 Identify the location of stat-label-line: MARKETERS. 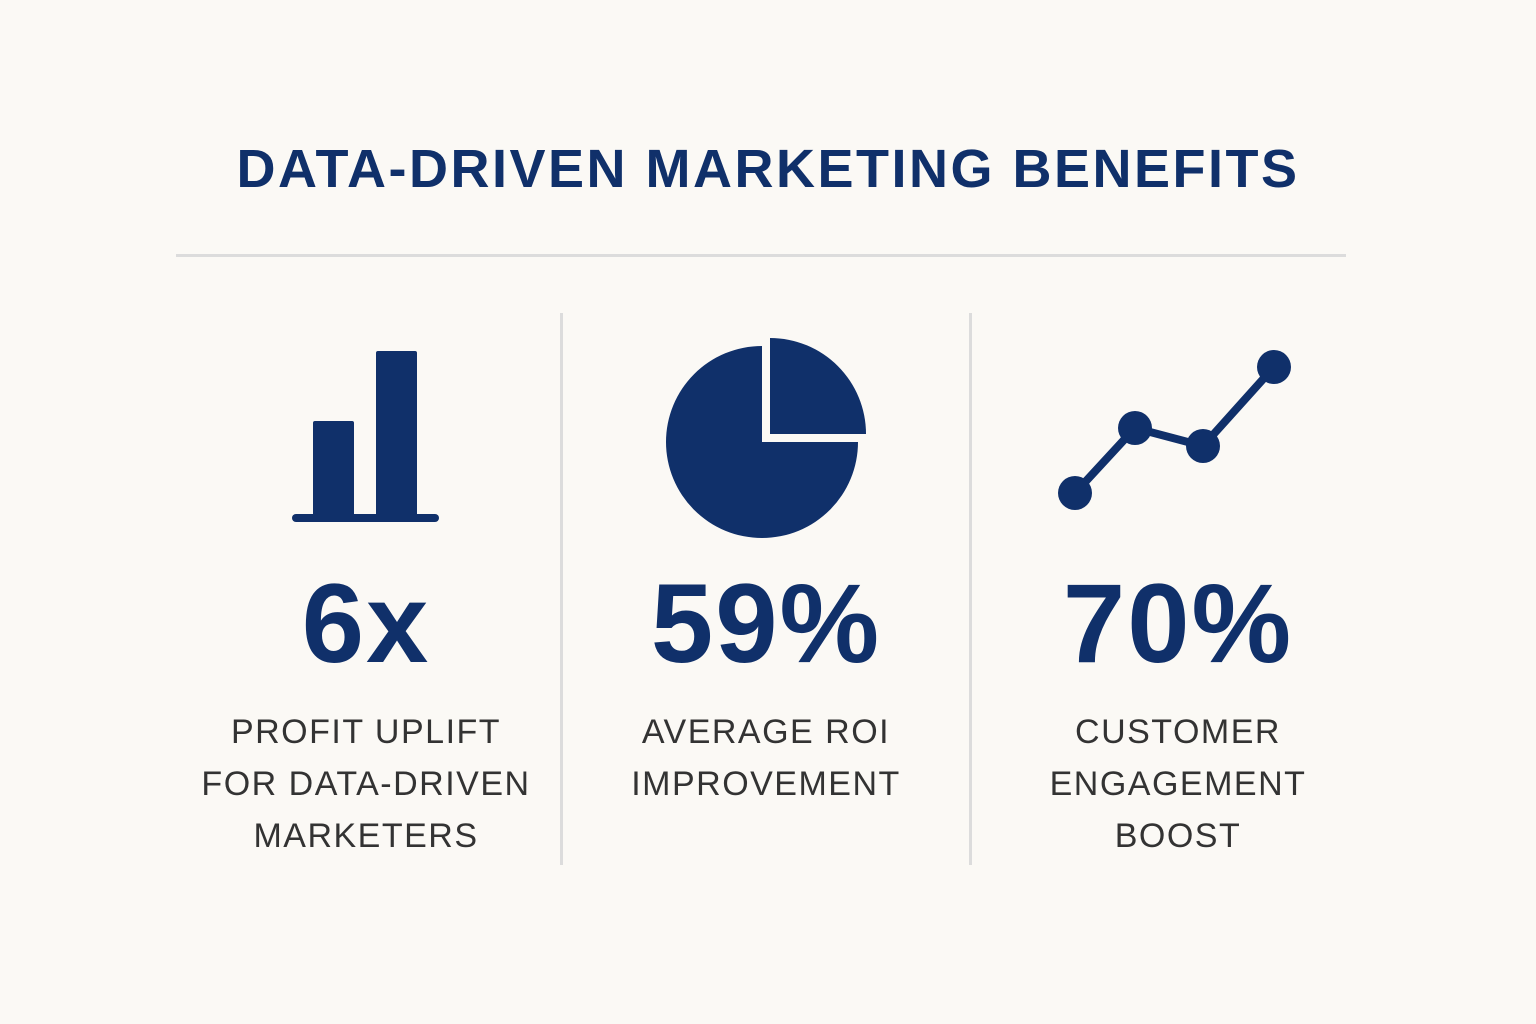
(366, 836).